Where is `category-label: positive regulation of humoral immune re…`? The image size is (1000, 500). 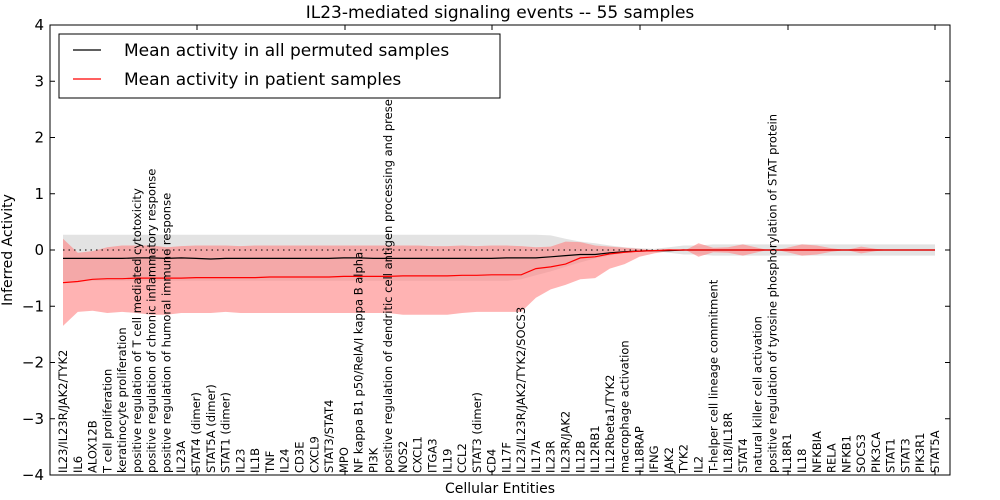
category-label: positive regulation of humoral immune re… is located at coordinates (167, 333).